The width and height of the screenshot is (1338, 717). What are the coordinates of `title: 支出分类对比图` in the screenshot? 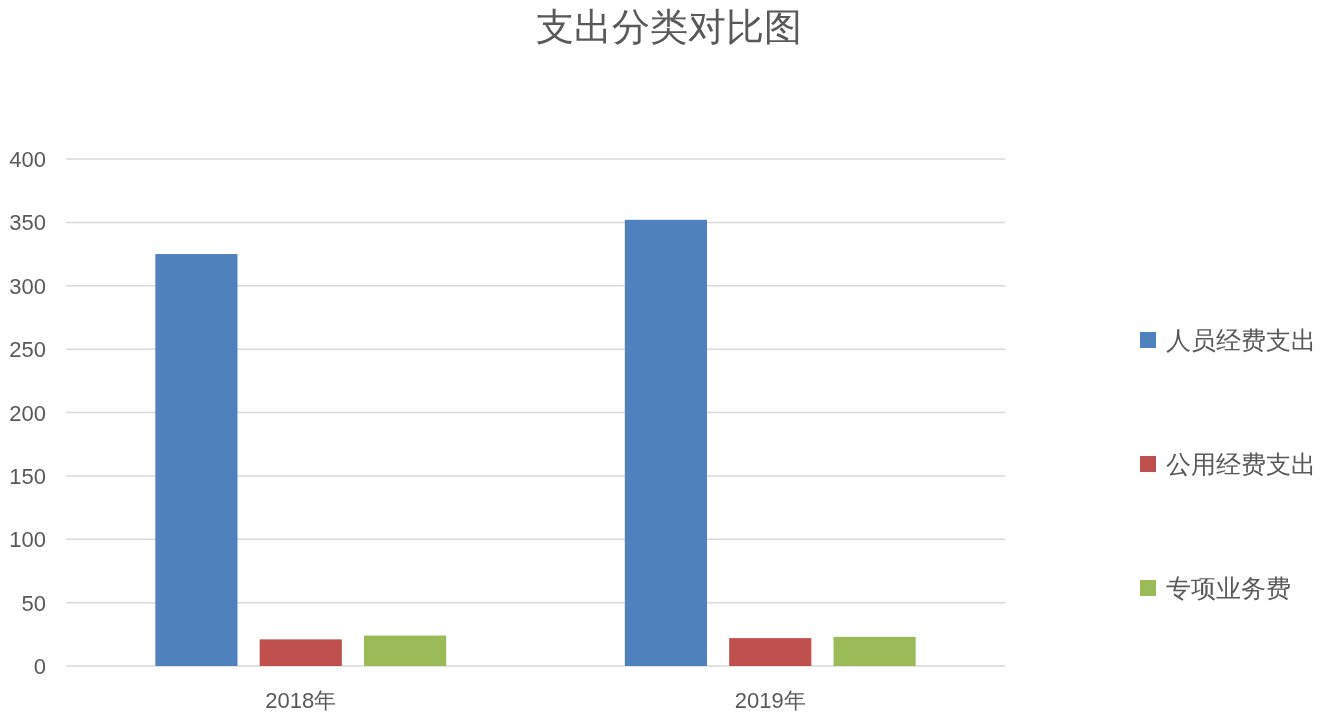 It's located at (669, 27).